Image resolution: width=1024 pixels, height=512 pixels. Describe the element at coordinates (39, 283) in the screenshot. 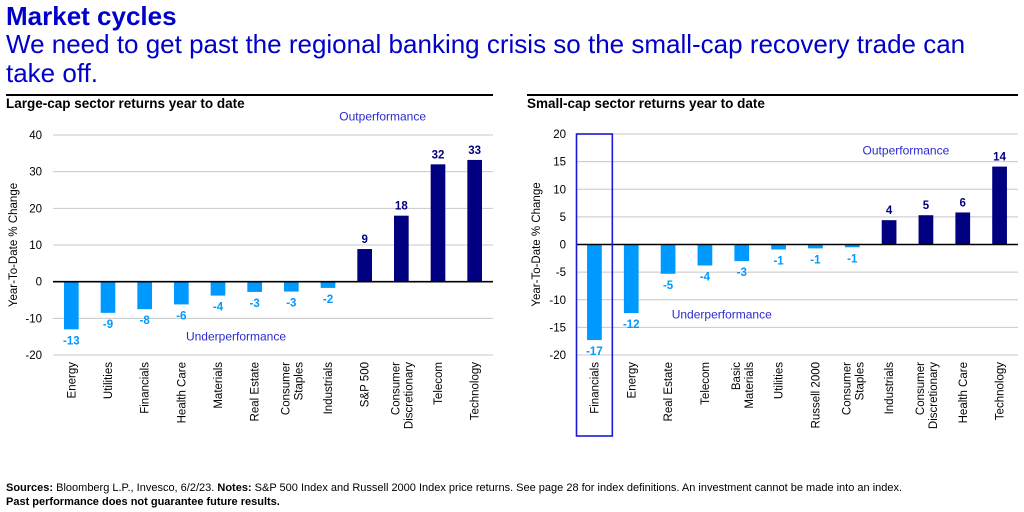

I see `large-cap-y-tick-label: 0` at that location.